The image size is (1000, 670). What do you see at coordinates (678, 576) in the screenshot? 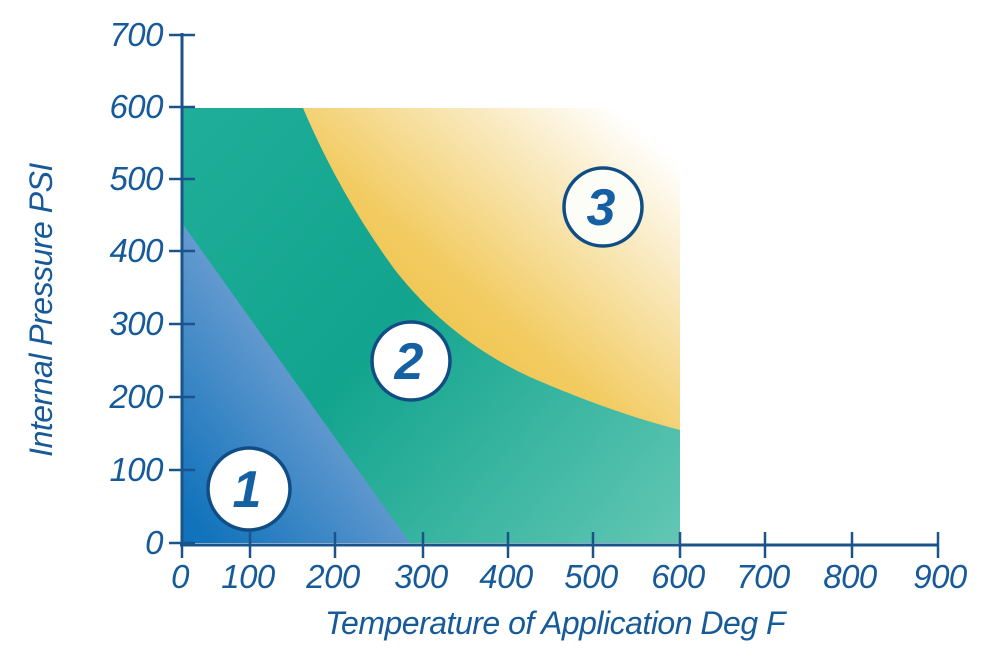
I see `x-tick-label: 600` at bounding box center [678, 576].